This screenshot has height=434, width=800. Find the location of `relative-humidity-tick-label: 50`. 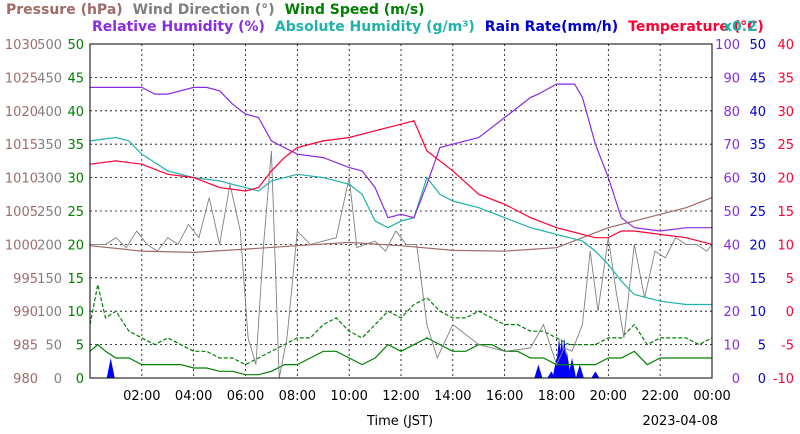

relative-humidity-tick-label: 50 is located at coordinates (731, 212).